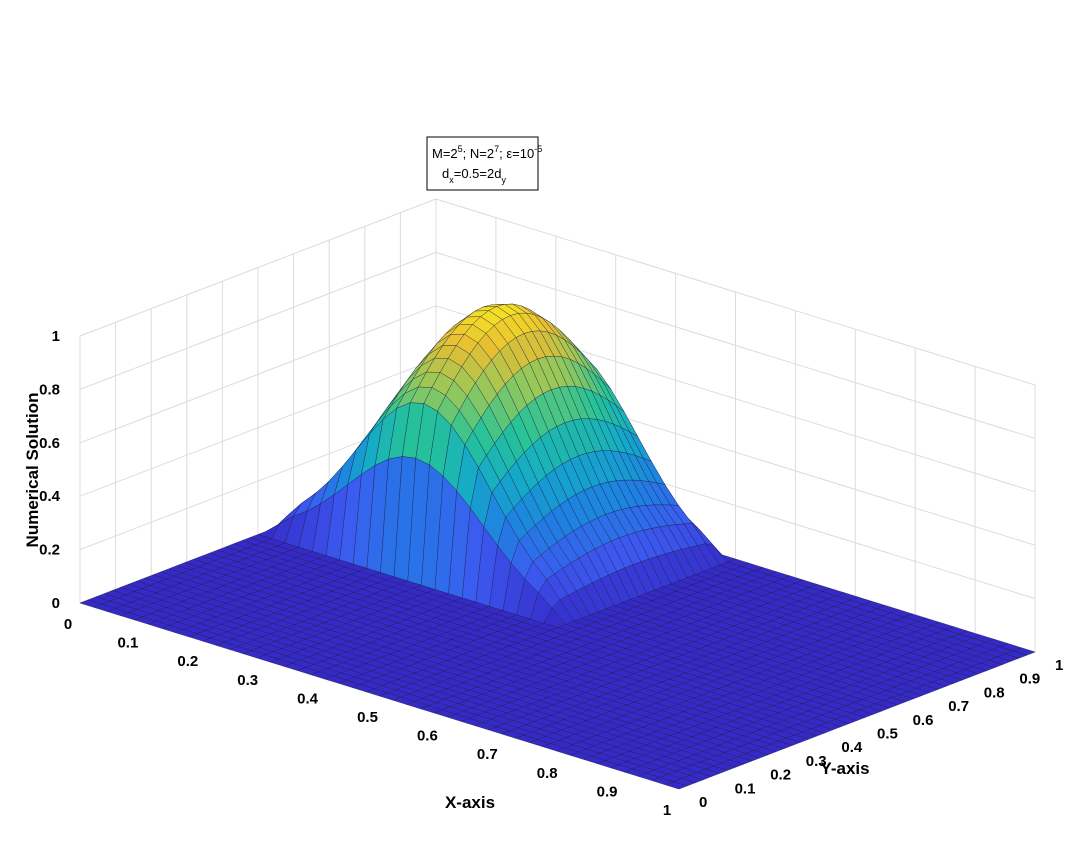 The height and width of the screenshot is (847, 1087). What do you see at coordinates (780, 775) in the screenshot?
I see `y-tick-label: 0.2` at bounding box center [780, 775].